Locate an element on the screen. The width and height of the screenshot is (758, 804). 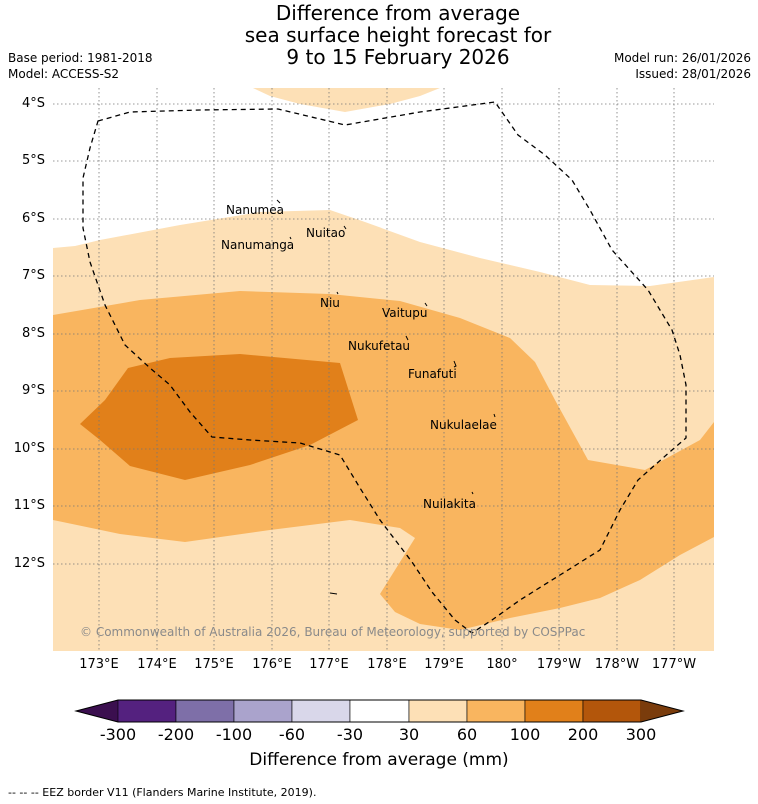
colorbar-tick-label: 60 is located at coordinates (467, 734).